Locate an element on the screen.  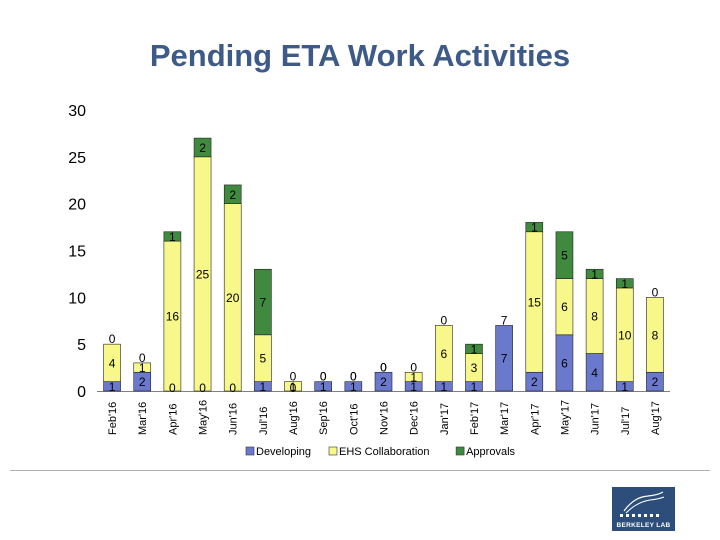
x-tick-label: Feb'17 is located at coordinates (475, 418).